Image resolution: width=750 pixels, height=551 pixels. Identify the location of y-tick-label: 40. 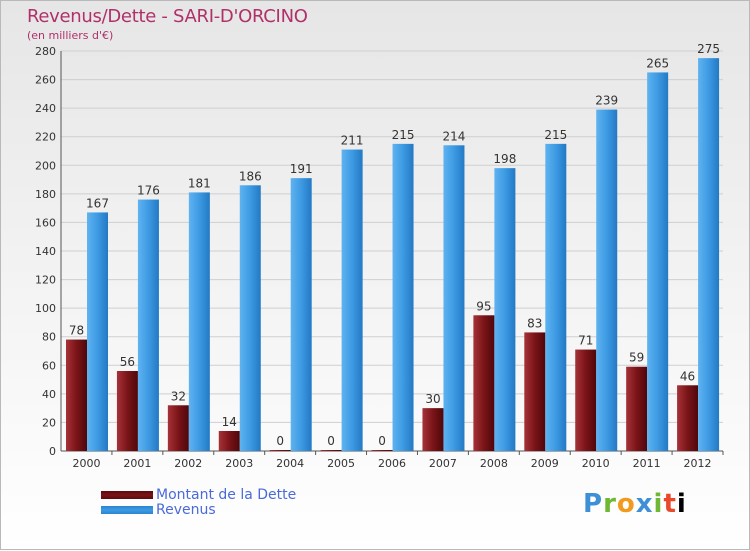
(49, 394).